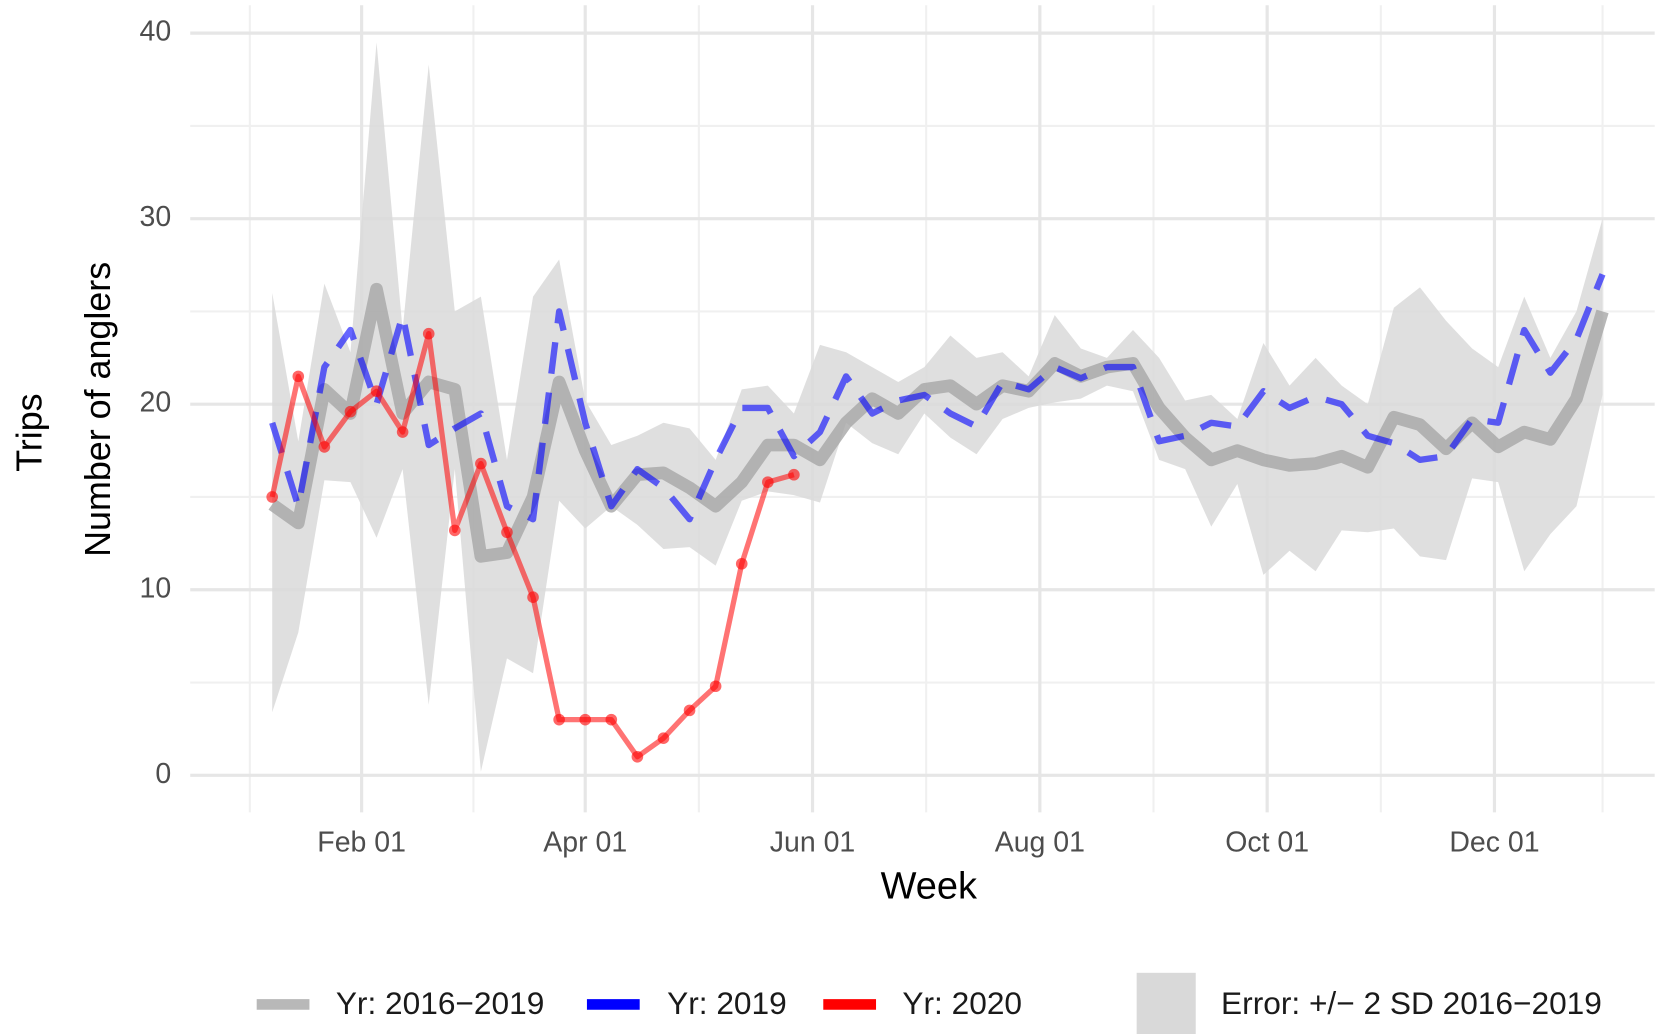 This screenshot has width=1655, height=1034. I want to click on y-axis-title-clipped: Trips, so click(29, 432).